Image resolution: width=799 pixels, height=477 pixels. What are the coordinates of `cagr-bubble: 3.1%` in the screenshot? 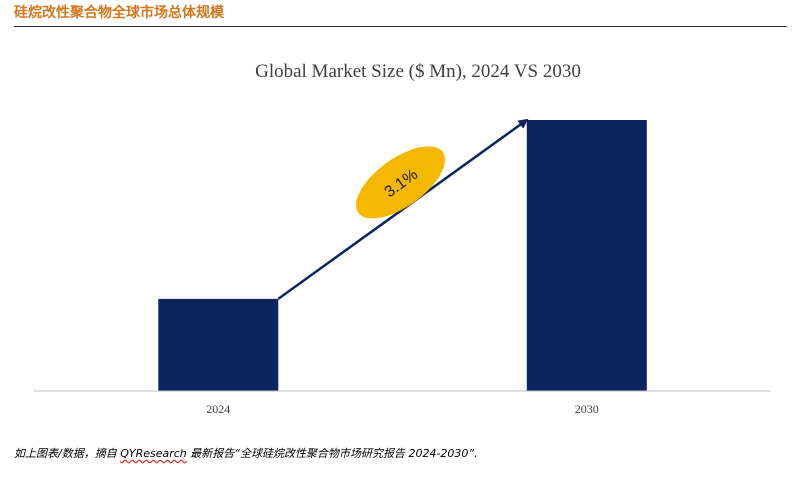 It's located at (400, 182).